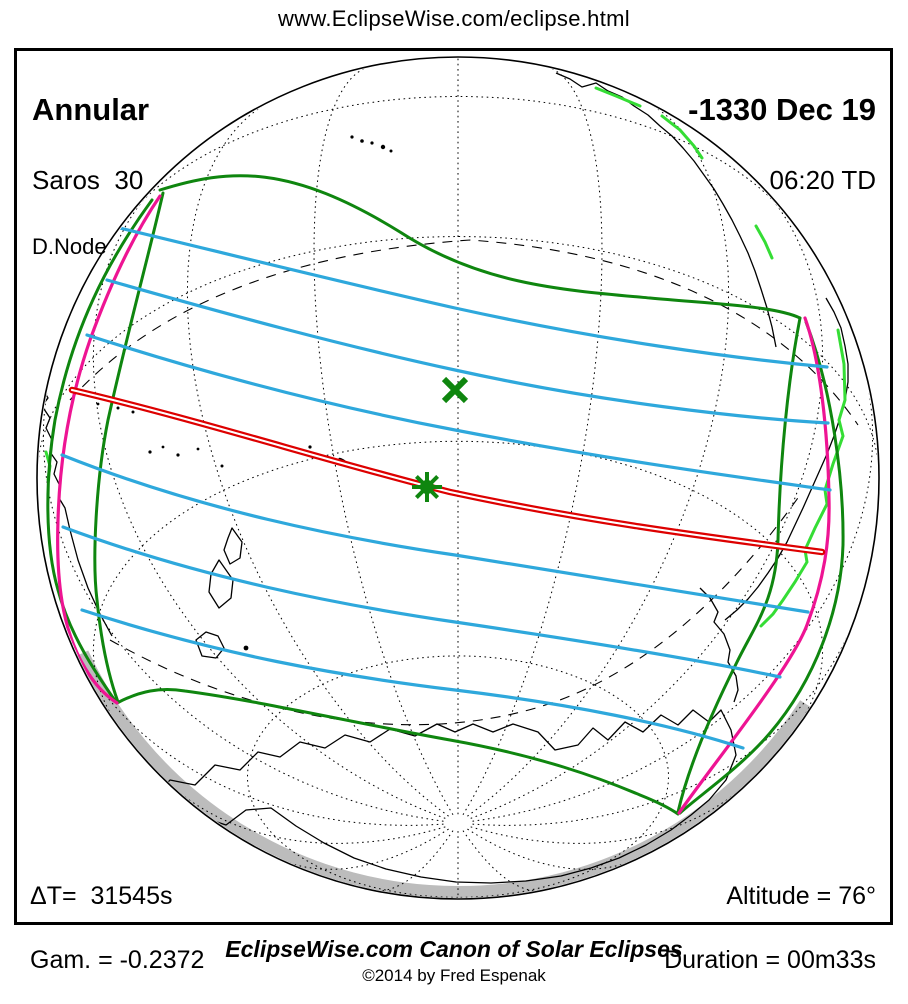 The height and width of the screenshot is (1004, 908). I want to click on new-zealand-north-island, so click(233, 546).